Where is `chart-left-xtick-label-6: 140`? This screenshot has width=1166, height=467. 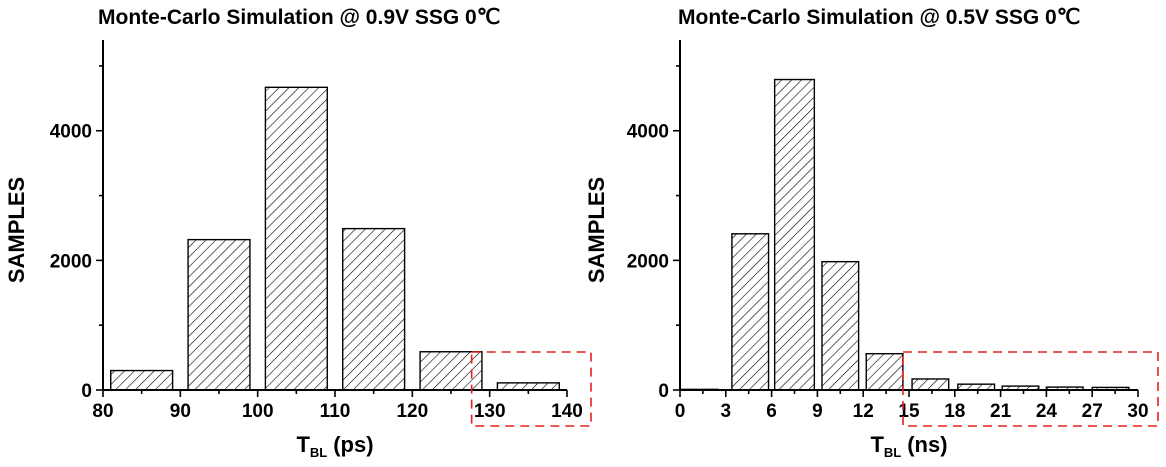
chart-left-xtick-label-6: 140 is located at coordinates (567, 411).